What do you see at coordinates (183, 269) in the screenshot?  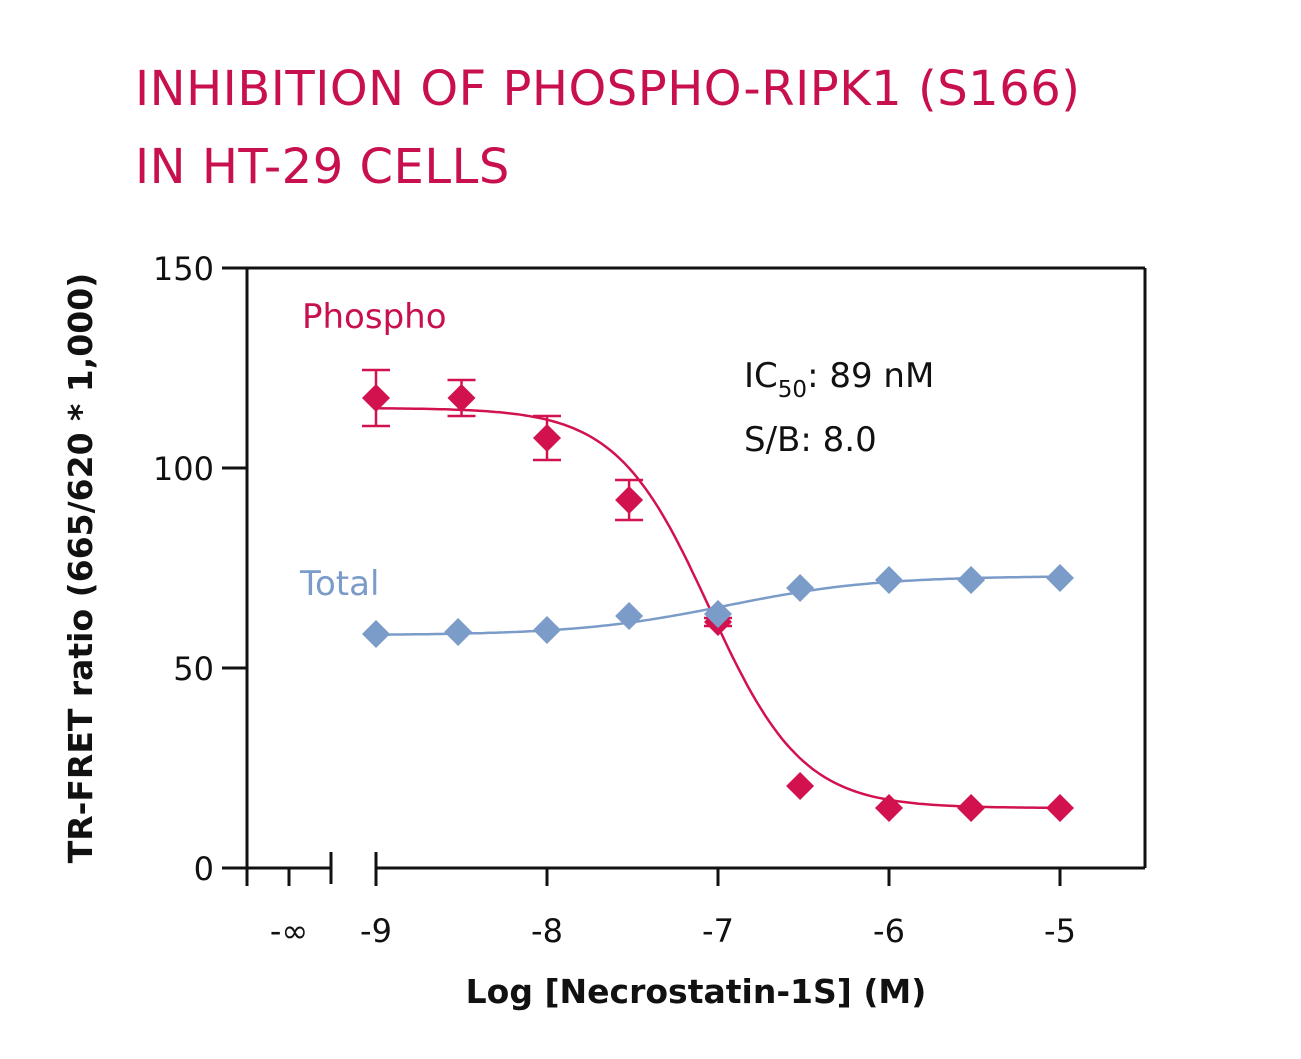 I see `y-tick-label: 150` at bounding box center [183, 269].